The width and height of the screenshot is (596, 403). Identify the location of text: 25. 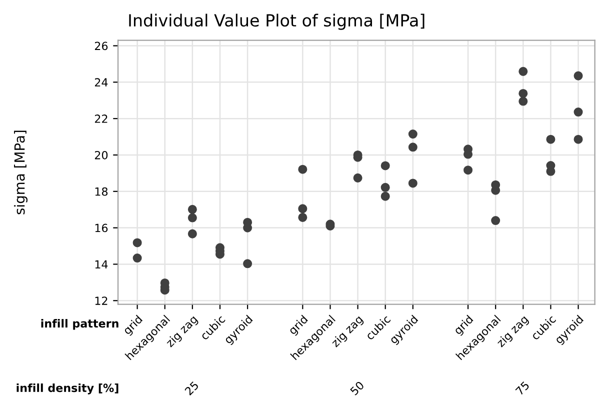
(192, 388).